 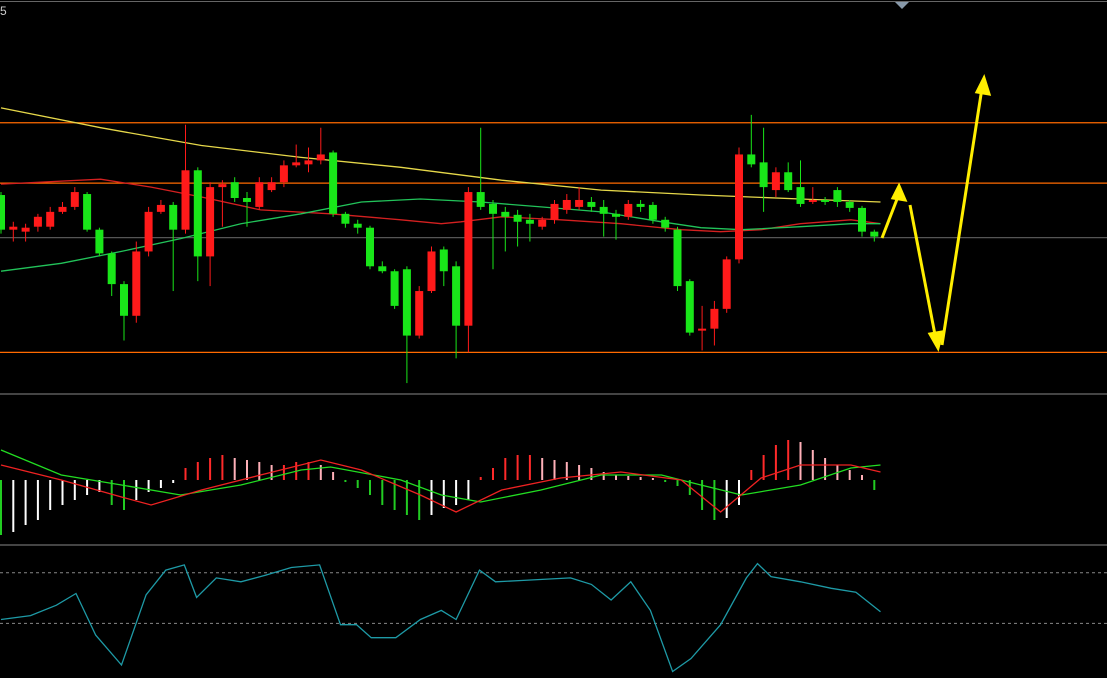 What do you see at coordinates (3, 11) in the screenshot?
I see `symbol-label: 5` at bounding box center [3, 11].